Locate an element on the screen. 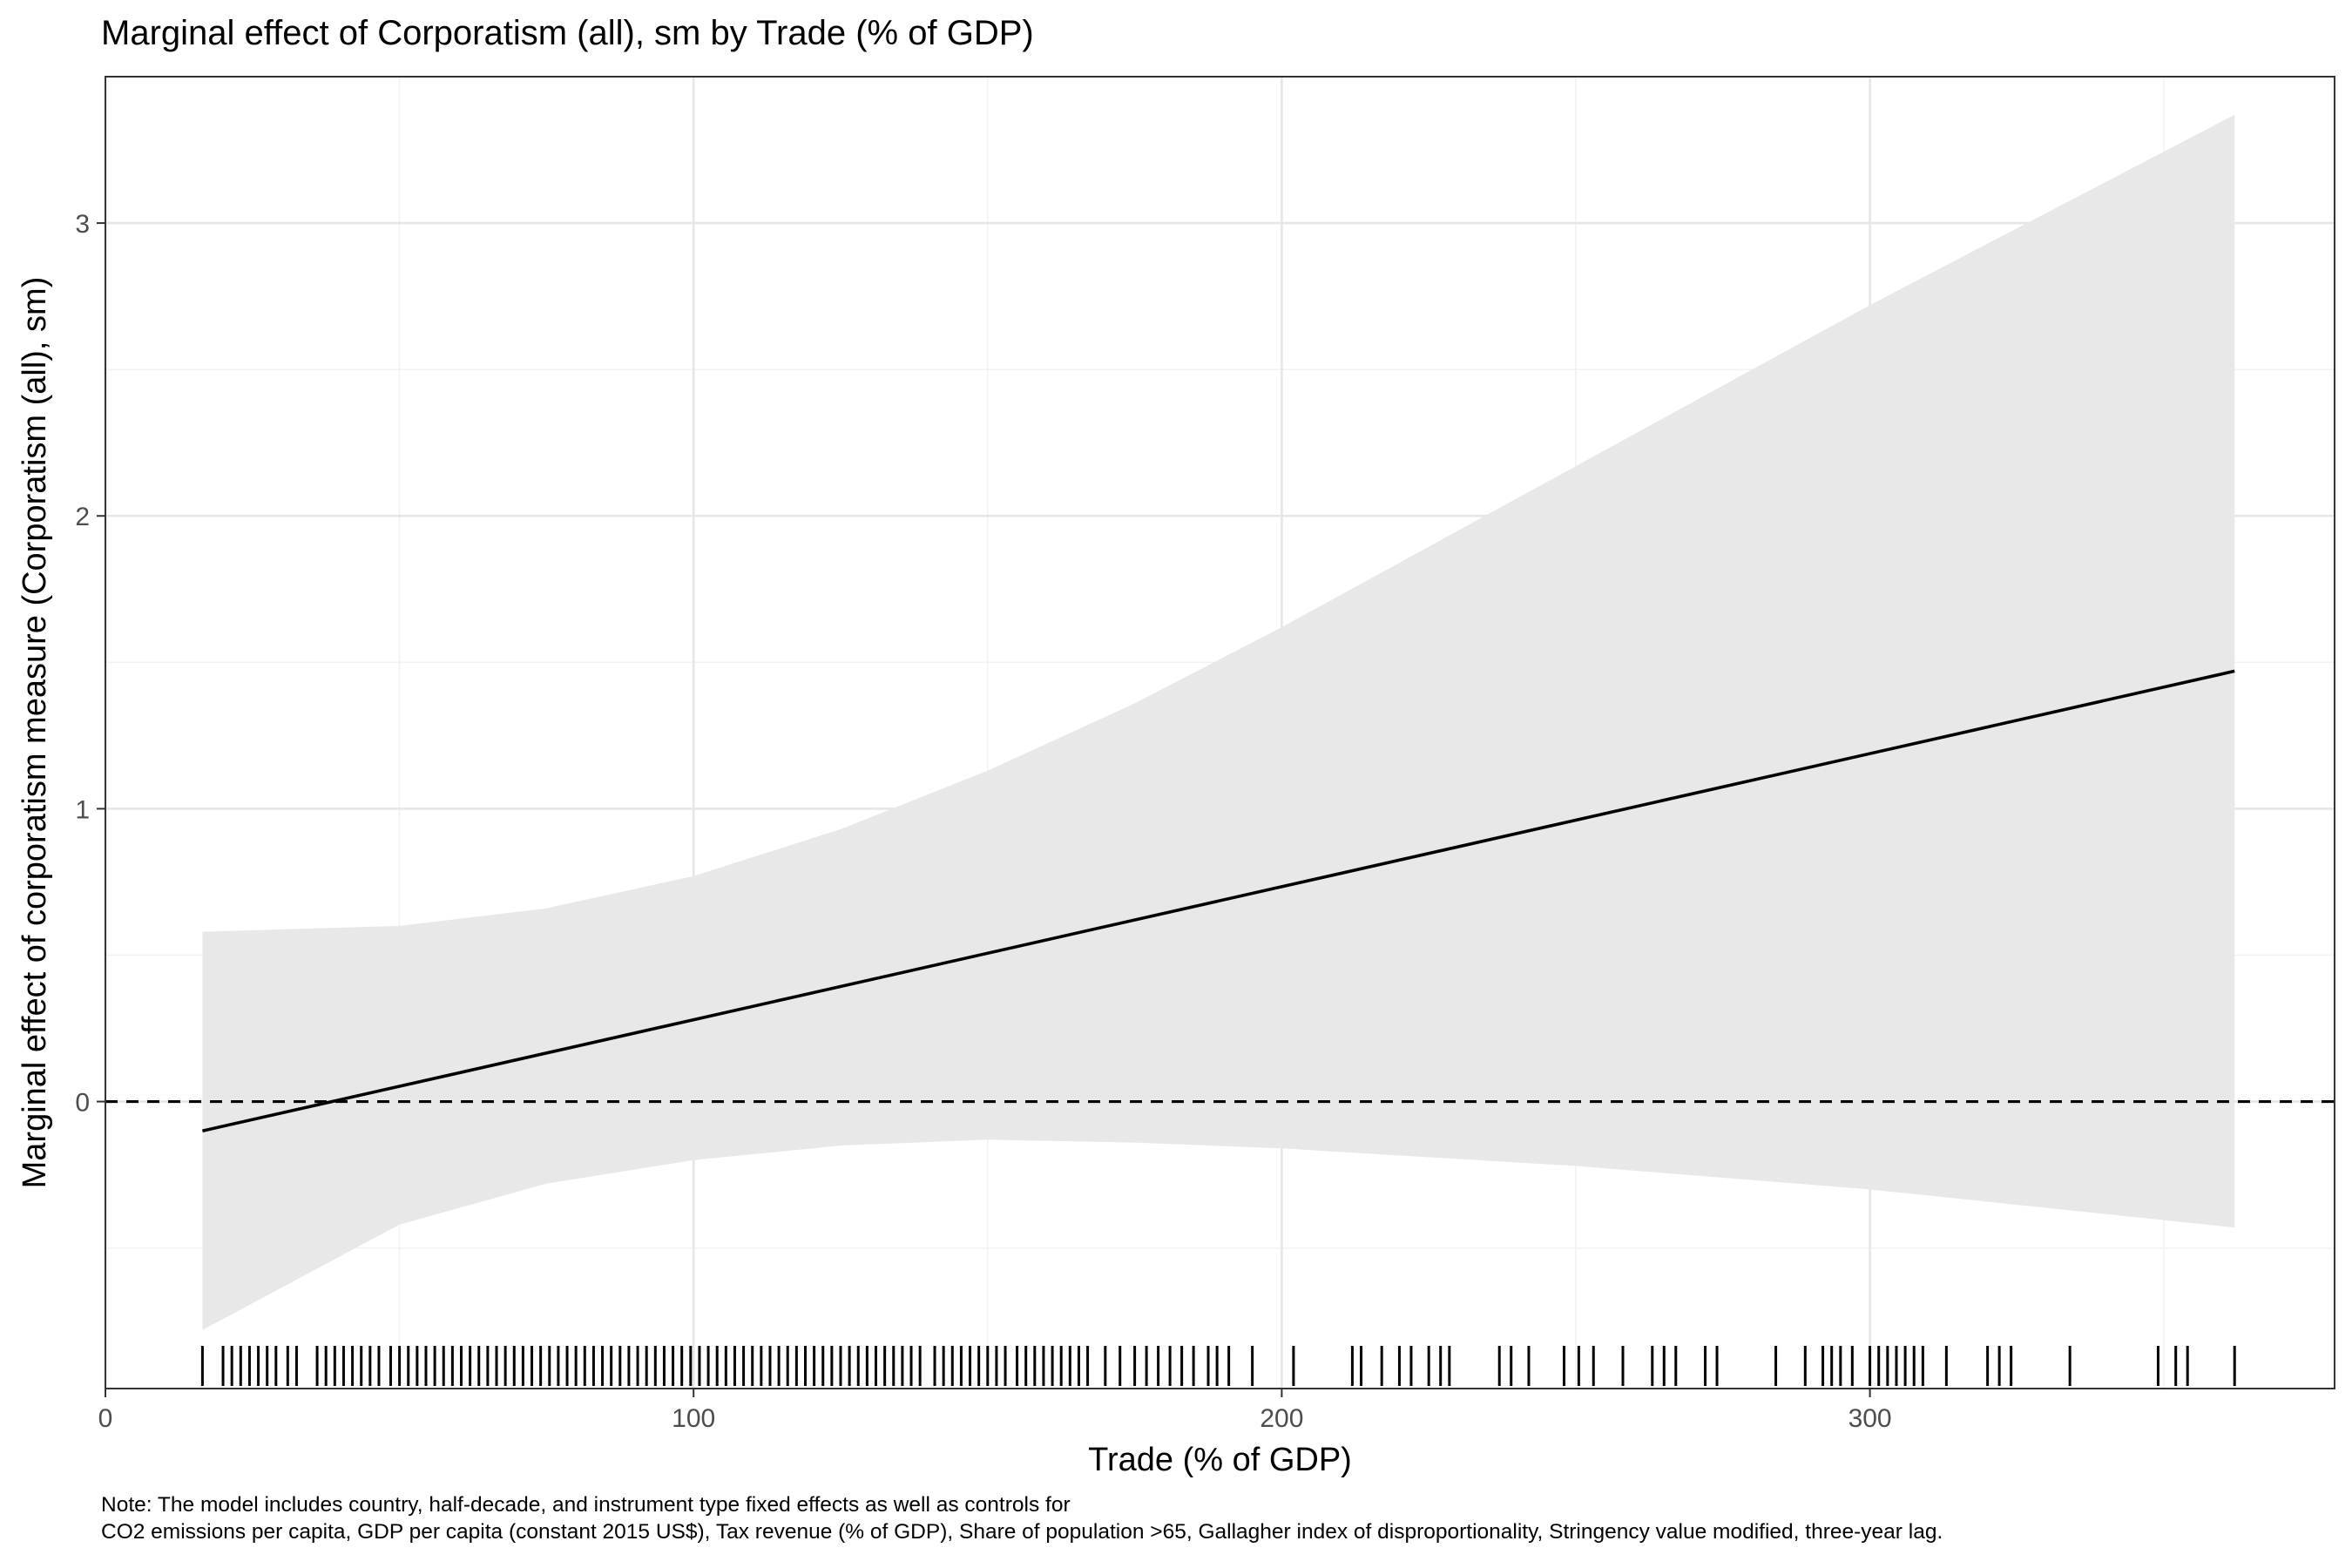  y-tick-label: 0 is located at coordinates (82, 1103).